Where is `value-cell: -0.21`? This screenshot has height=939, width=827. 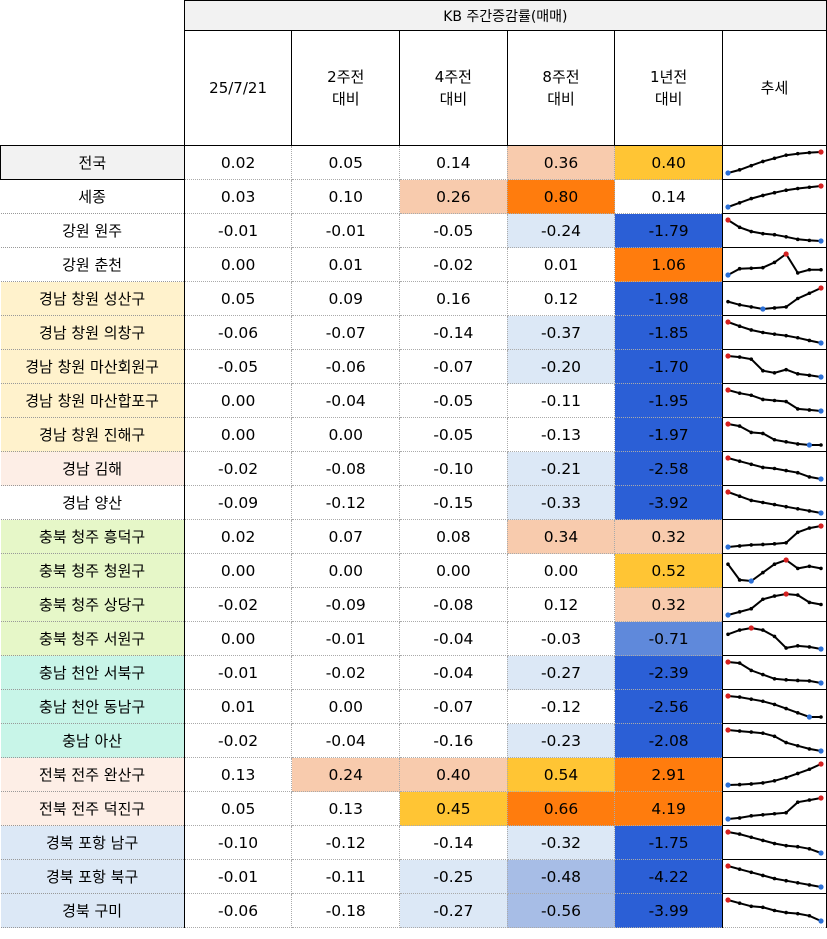 value-cell: -0.21 is located at coordinates (561, 468).